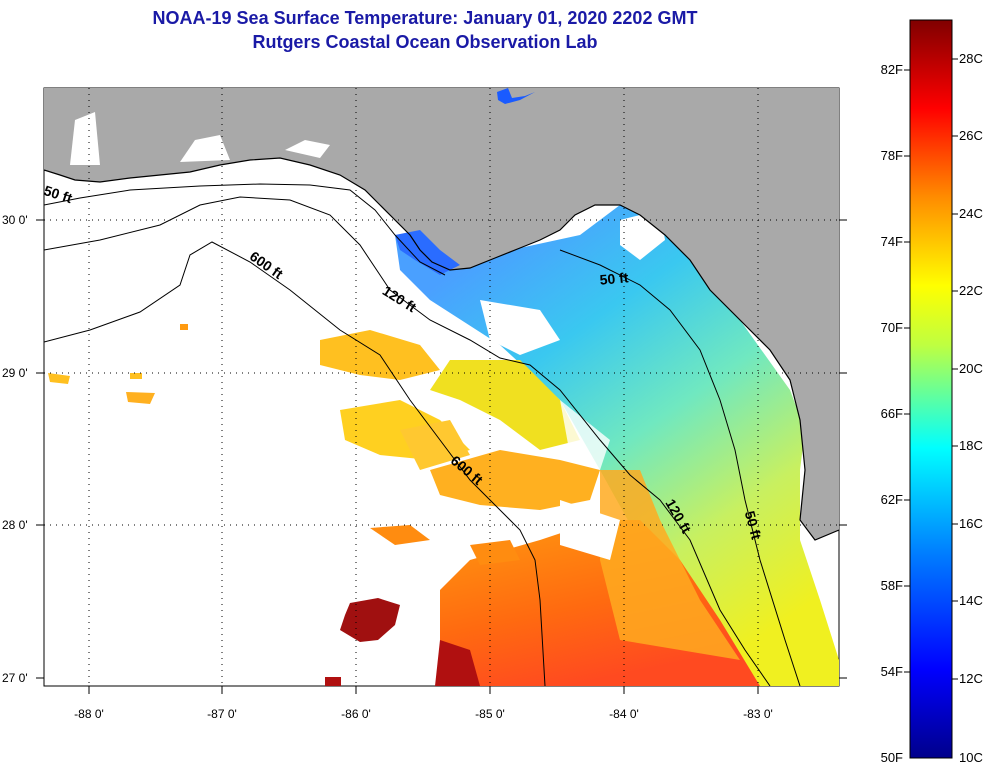 The width and height of the screenshot is (992, 770). Describe the element at coordinates (515, 480) in the screenshot. I see `sst-patch-d` at that location.